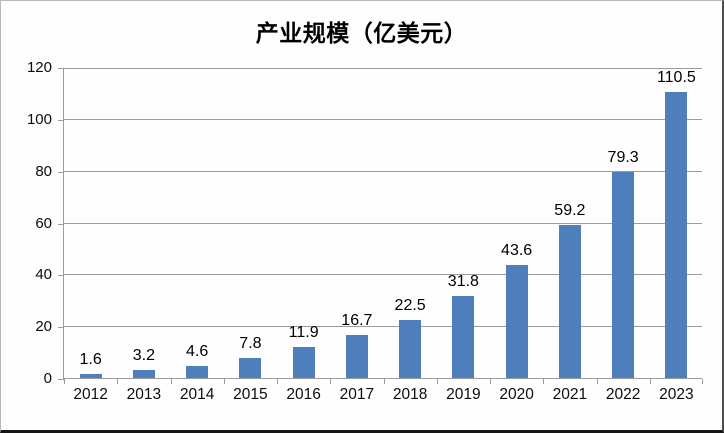 This screenshot has height=433, width=724. I want to click on bar-value-label-2022: 79.3, so click(623, 158).